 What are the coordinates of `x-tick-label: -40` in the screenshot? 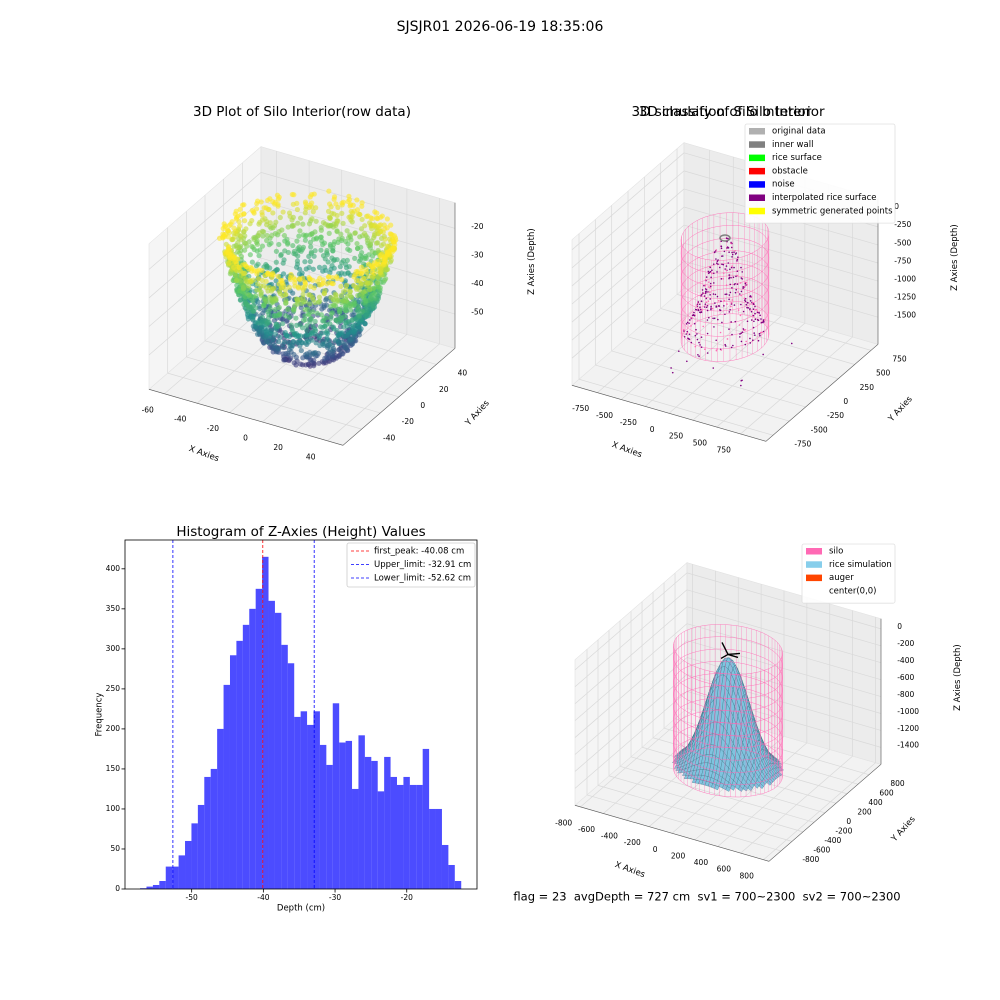 It's located at (180, 419).